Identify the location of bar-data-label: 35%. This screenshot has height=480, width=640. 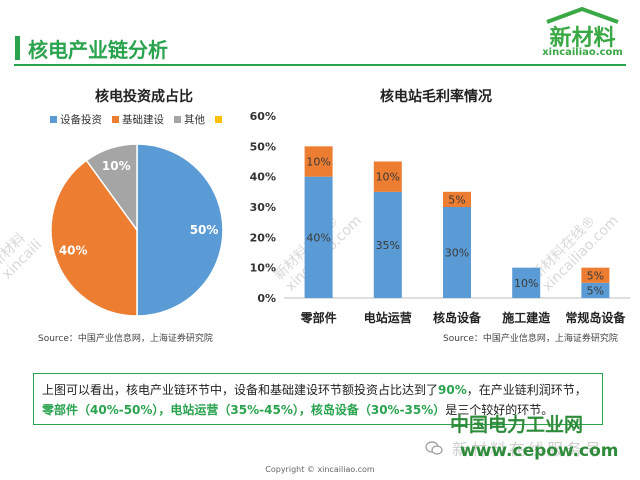
(388, 245).